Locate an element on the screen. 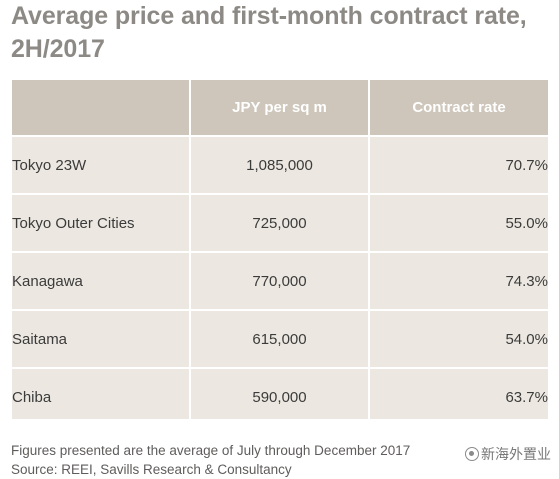 This screenshot has height=479, width=559. table-row: Kanagawa 770,000 74.3% is located at coordinates (280, 280).